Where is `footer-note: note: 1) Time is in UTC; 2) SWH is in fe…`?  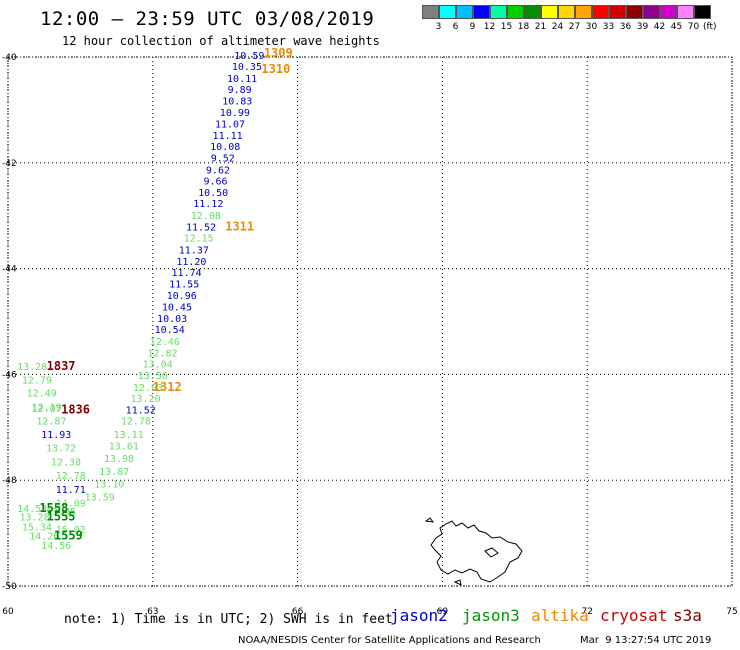
footer-note: note: 1) Time is in UTC; 2) SWH is in fe… is located at coordinates (228, 619).